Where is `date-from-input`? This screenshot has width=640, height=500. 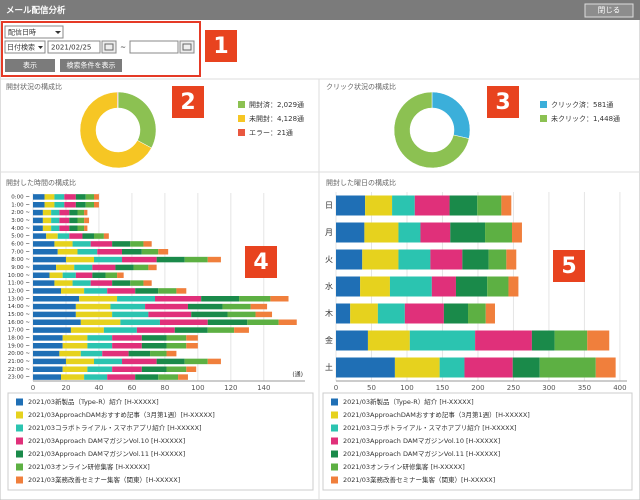 date-from-input is located at coordinates (74, 47).